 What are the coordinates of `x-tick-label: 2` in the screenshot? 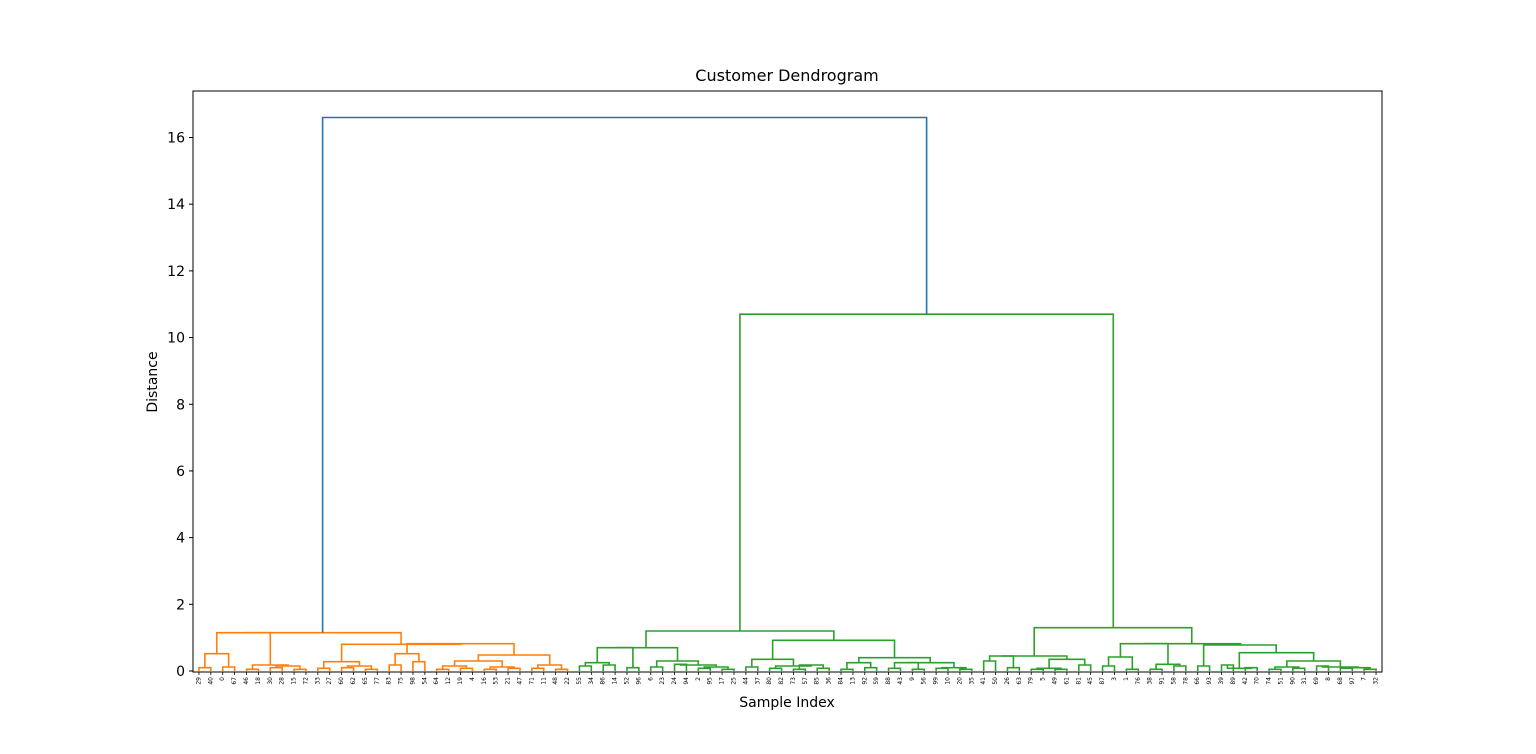 It's located at (698, 679).